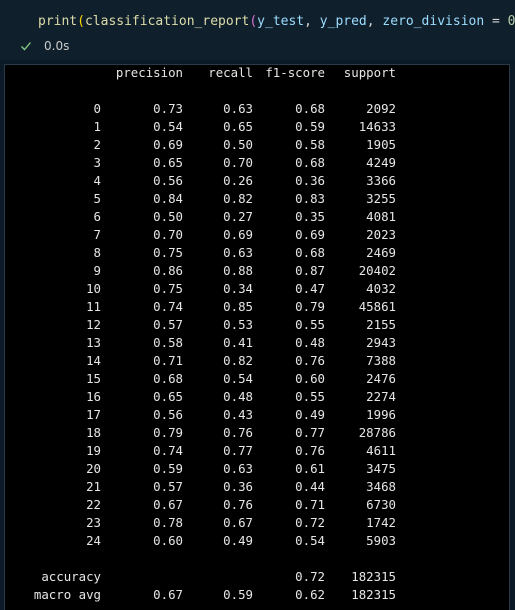 This screenshot has width=515, height=610. What do you see at coordinates (97, 252) in the screenshot?
I see `report-cell: 8` at bounding box center [97, 252].